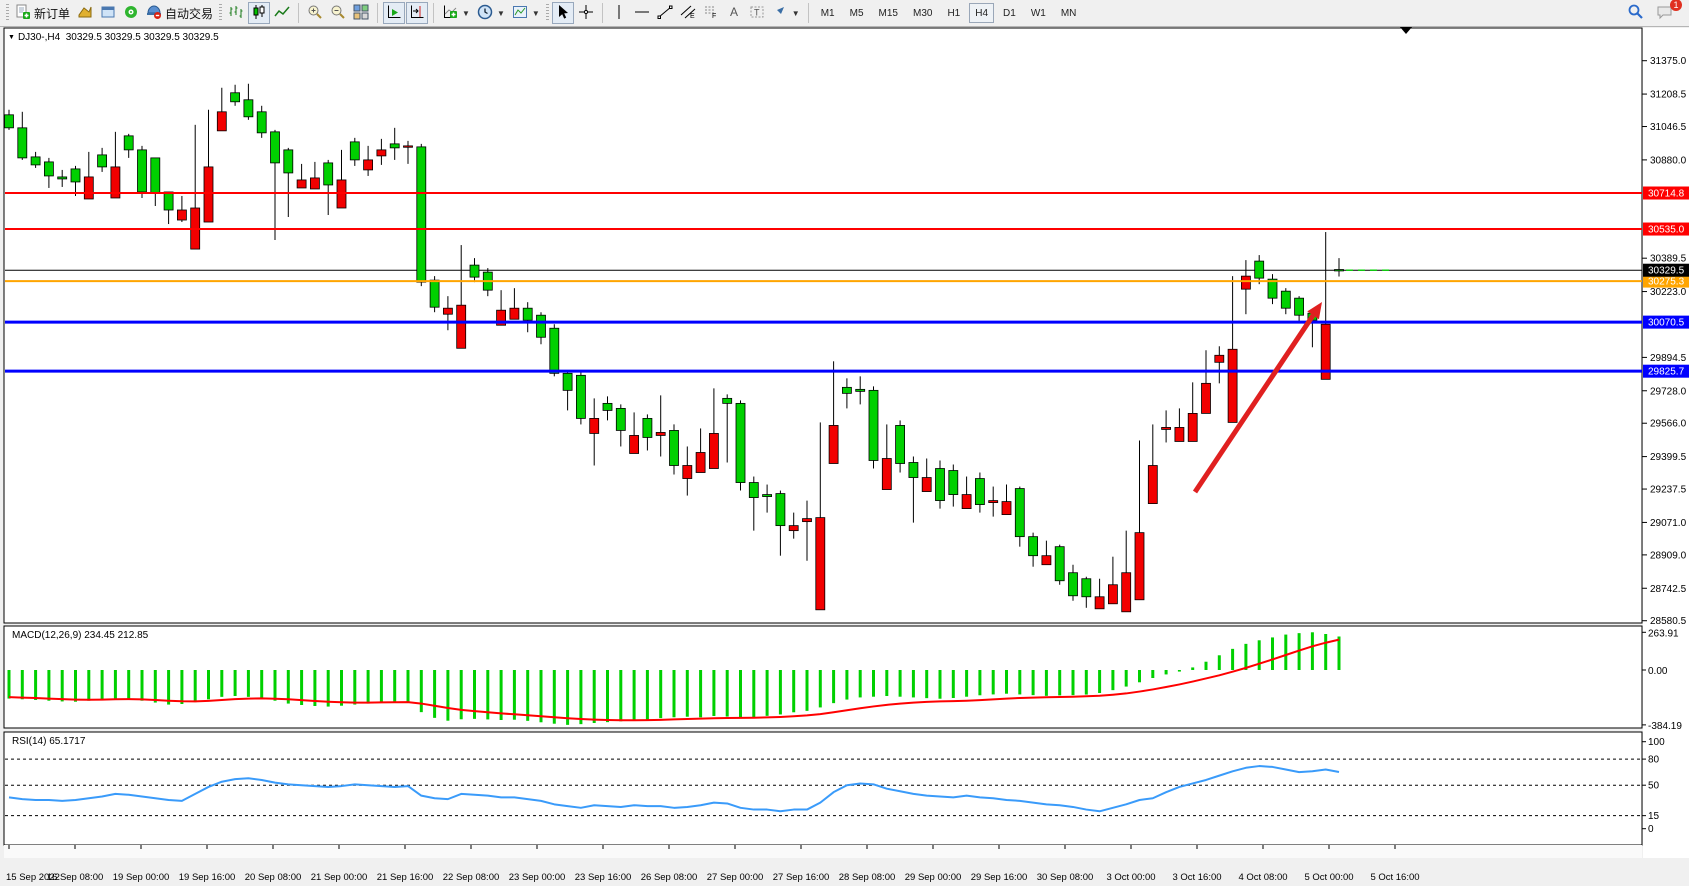 The width and height of the screenshot is (1689, 886). I want to click on price-tick-label: 31375.0, so click(1668, 61).